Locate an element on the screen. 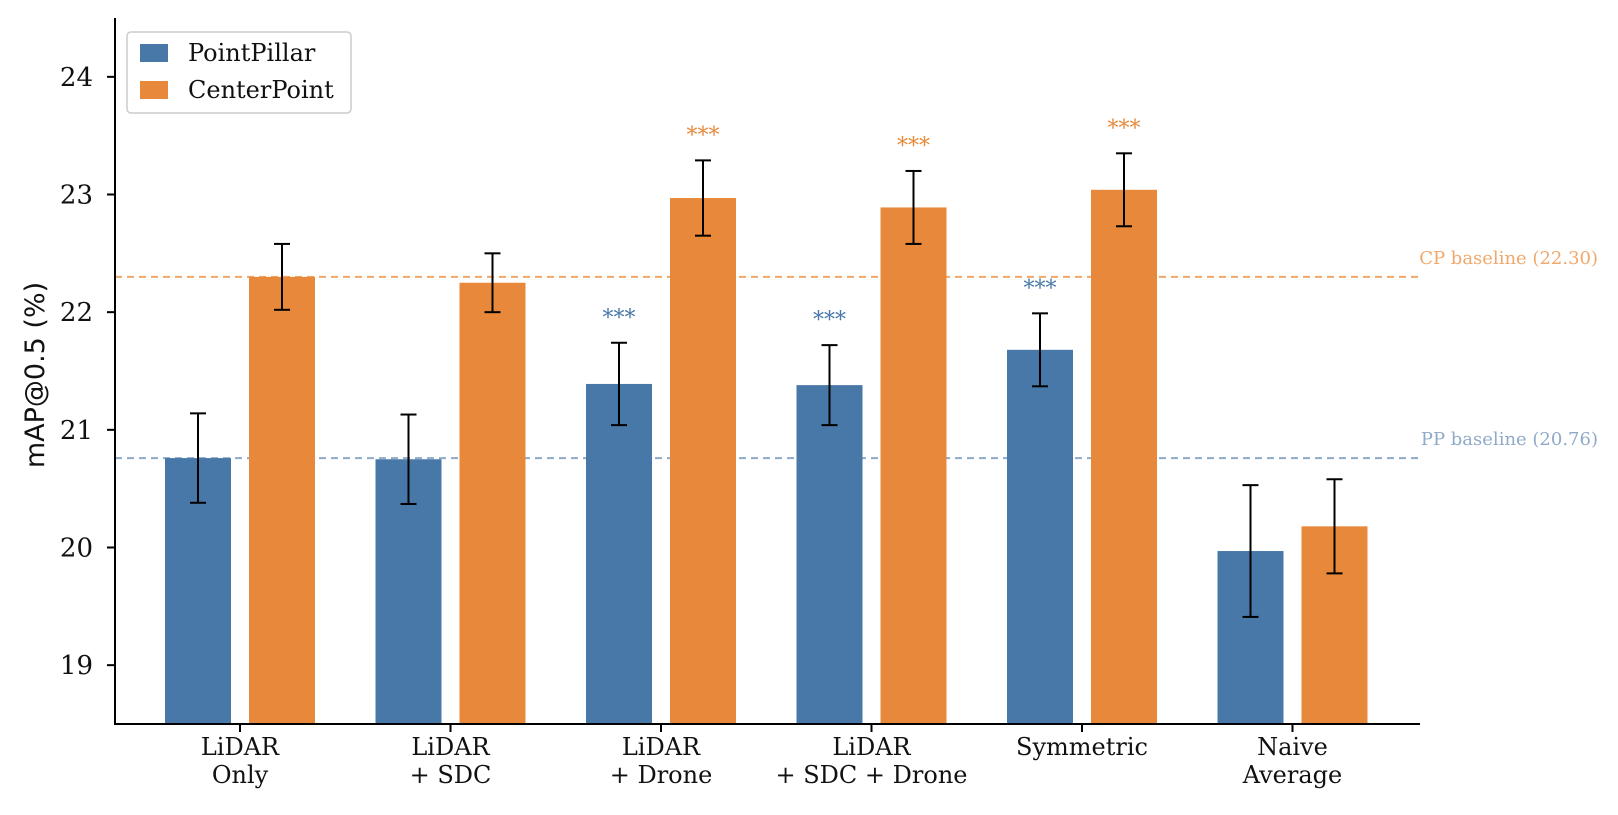  x-tick-label: LiDAR Only is located at coordinates (240, 761).